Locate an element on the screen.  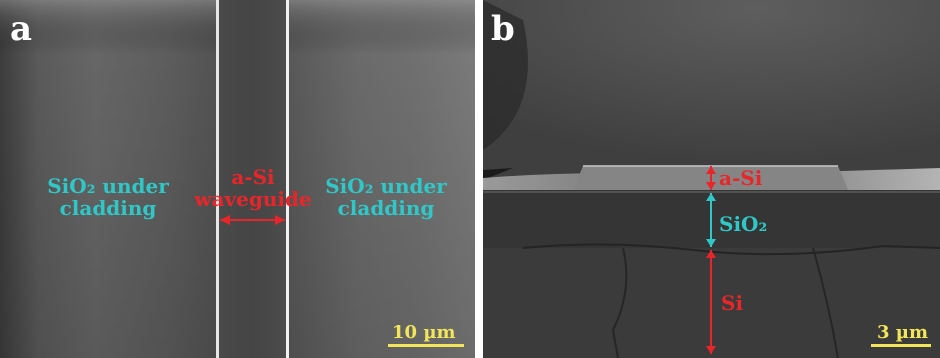
right-cladding-label: SiO₂ under cladding is located at coordinates (386, 197).